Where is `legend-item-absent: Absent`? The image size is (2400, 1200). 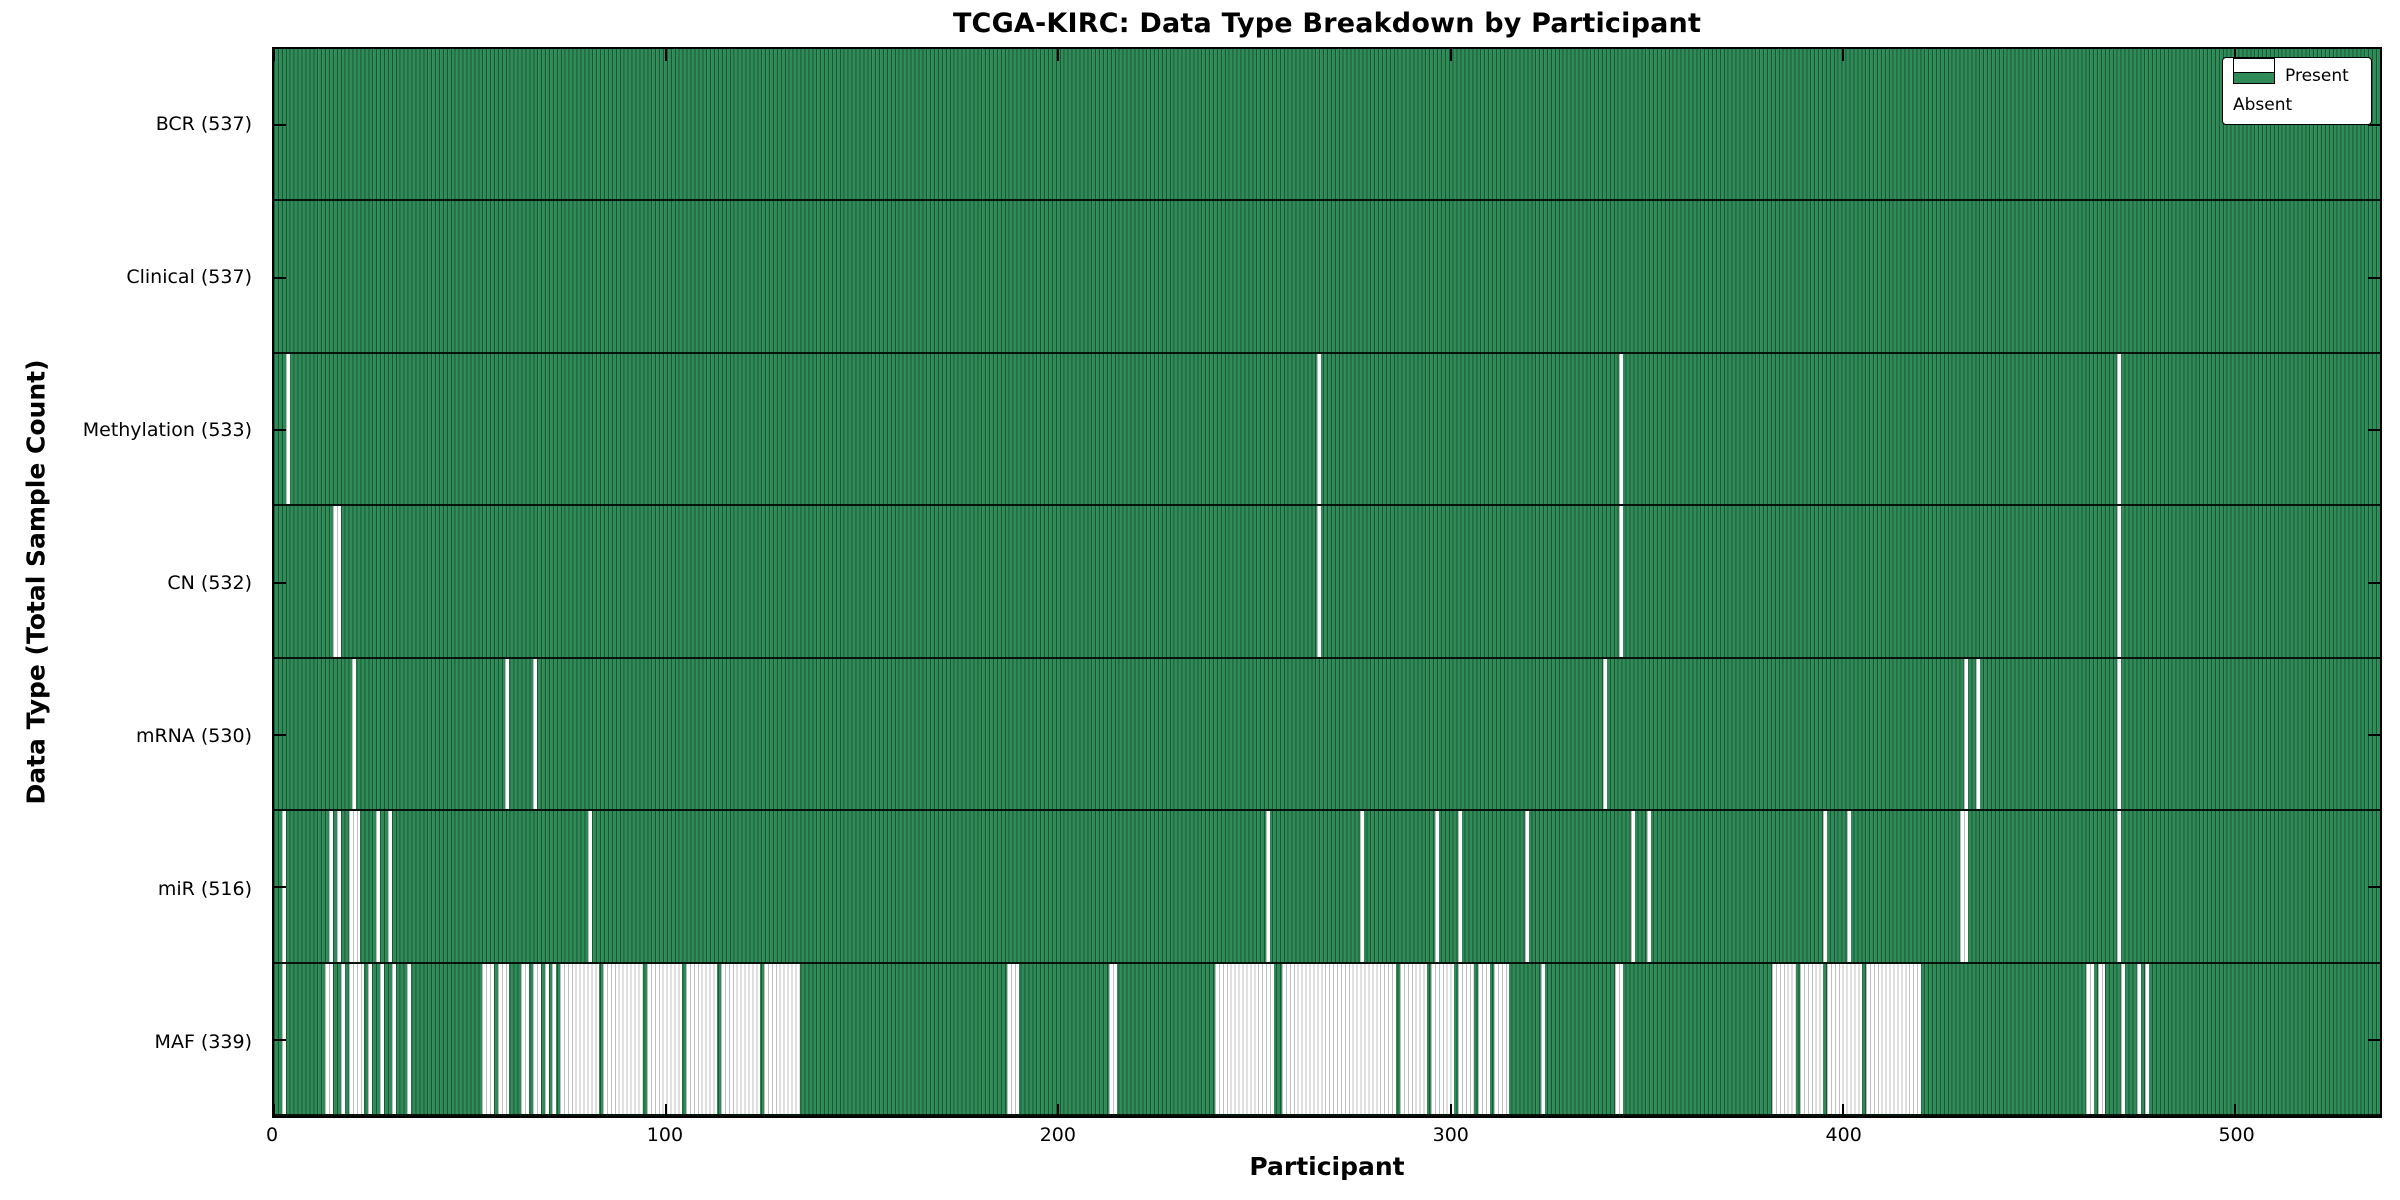 legend-item-absent: Absent is located at coordinates (2297, 86).